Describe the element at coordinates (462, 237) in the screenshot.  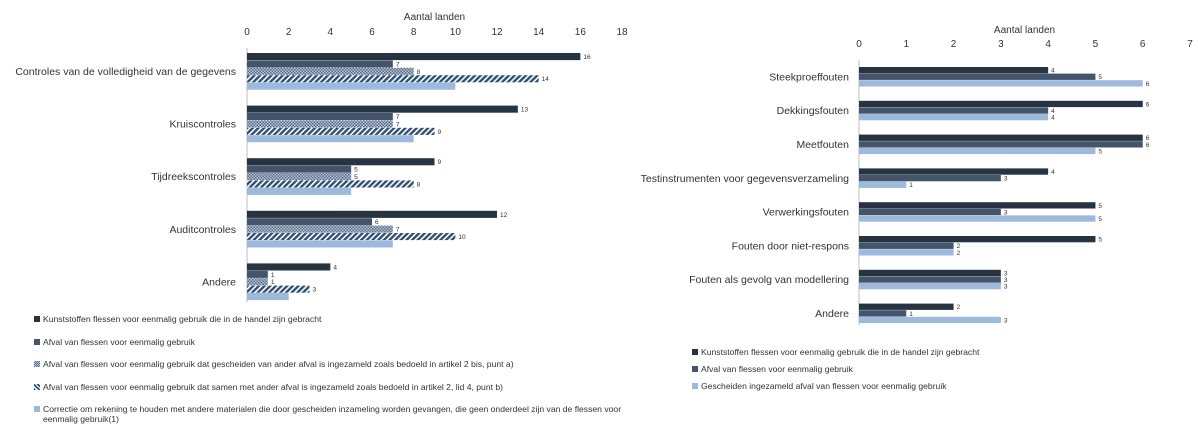
I see `data-label: 10` at that location.